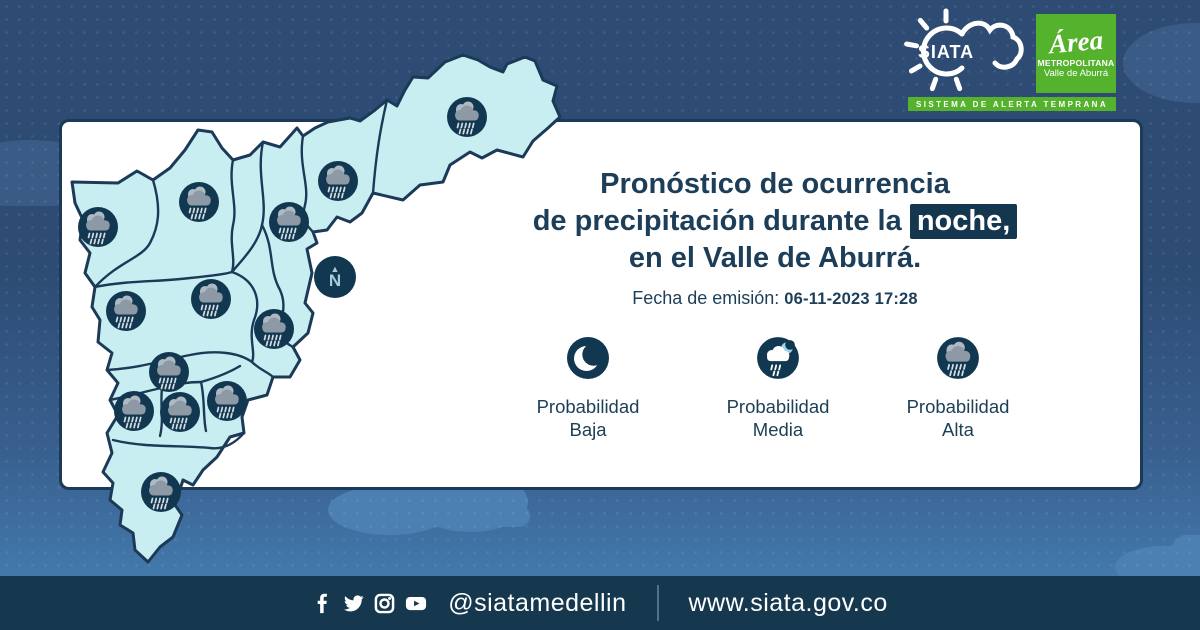  I want to click on sun-rays-icon, so click(933, 50).